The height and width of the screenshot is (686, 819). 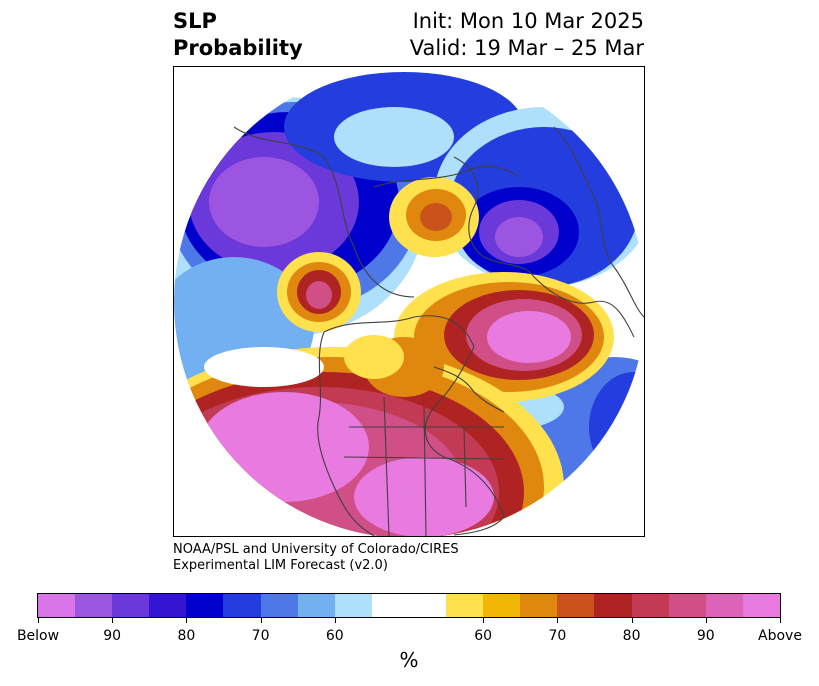 What do you see at coordinates (409, 660) in the screenshot?
I see `colorbar-unit: %` at bounding box center [409, 660].